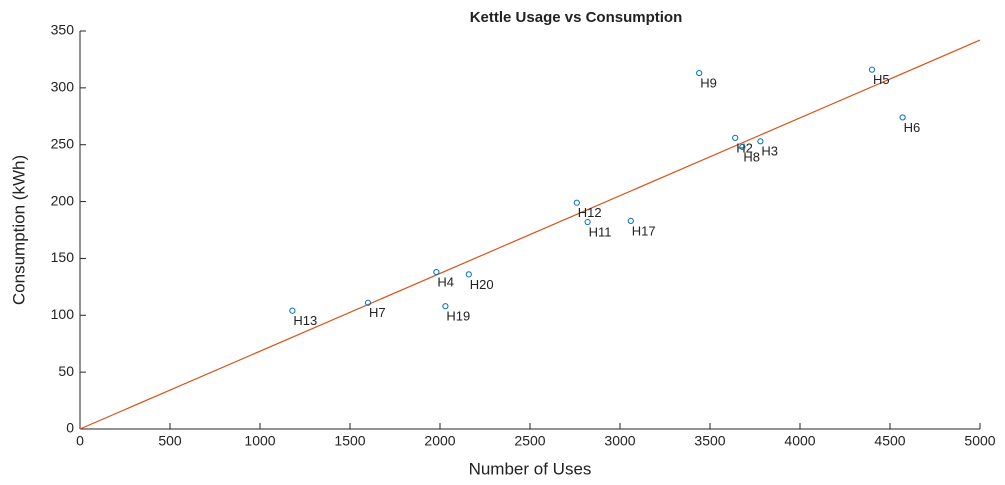 The image size is (1005, 485). What do you see at coordinates (458, 316) in the screenshot?
I see `point-label: H19` at bounding box center [458, 316].